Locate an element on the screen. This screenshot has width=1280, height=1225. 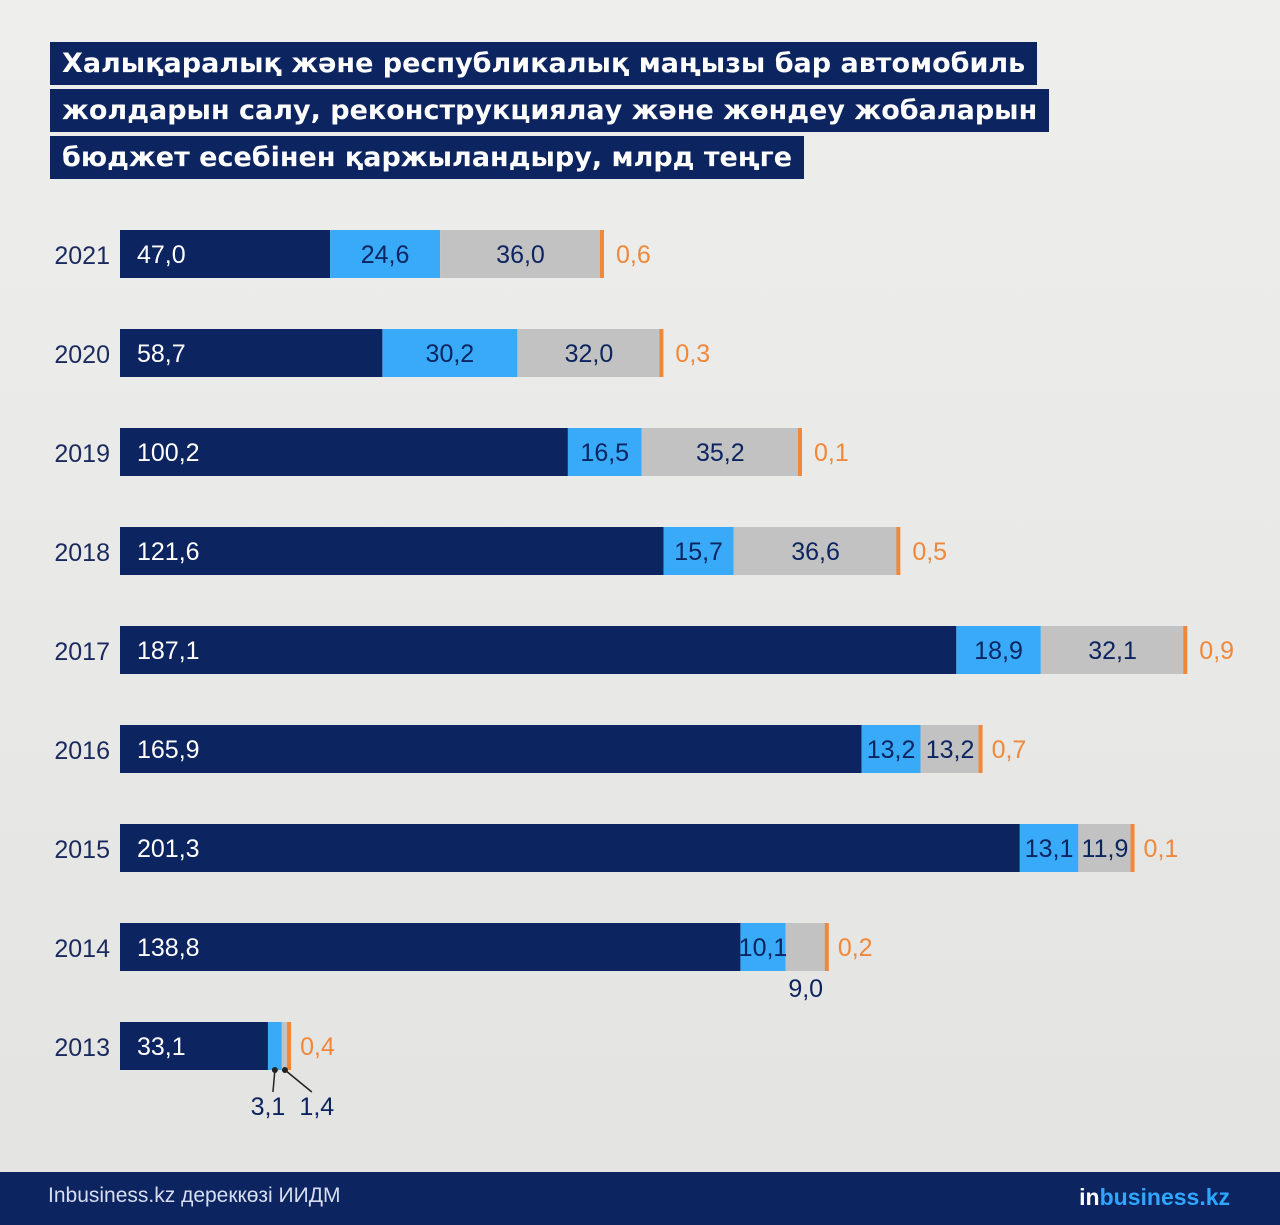
bar-main-2014 is located at coordinates (430, 947).